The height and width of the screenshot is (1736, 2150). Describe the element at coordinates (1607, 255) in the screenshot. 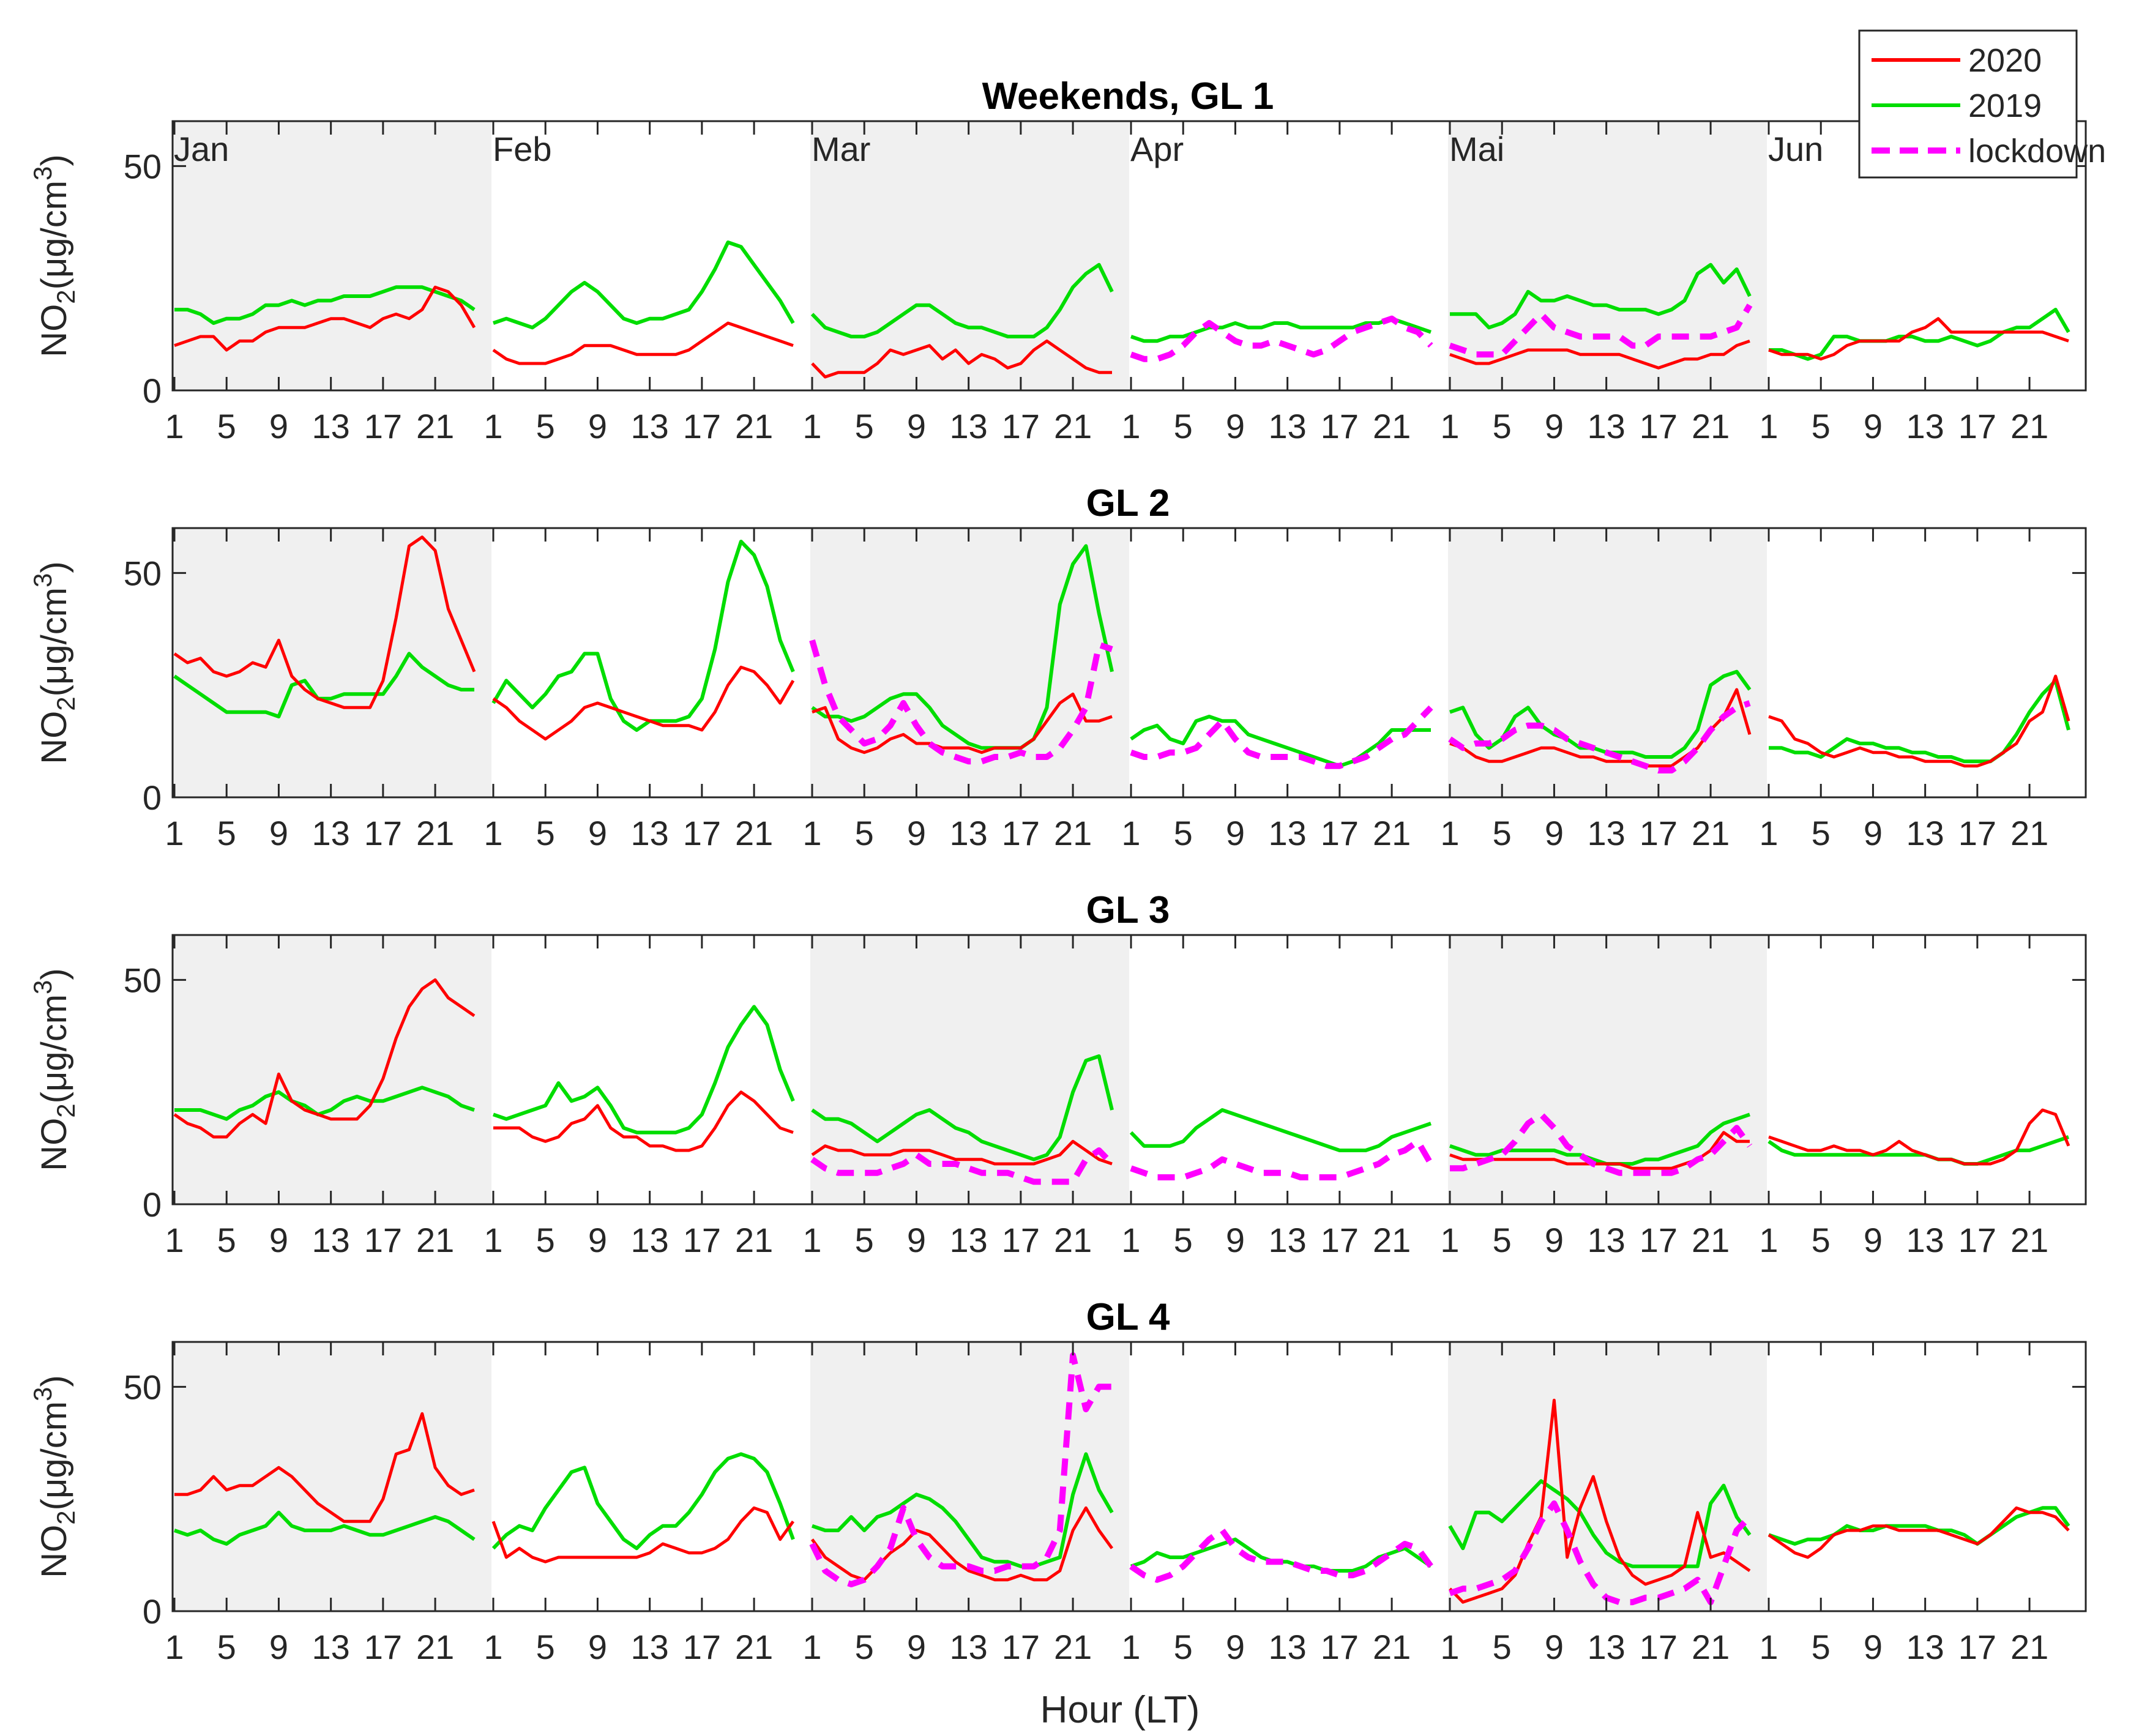

I see `shade-mai` at that location.